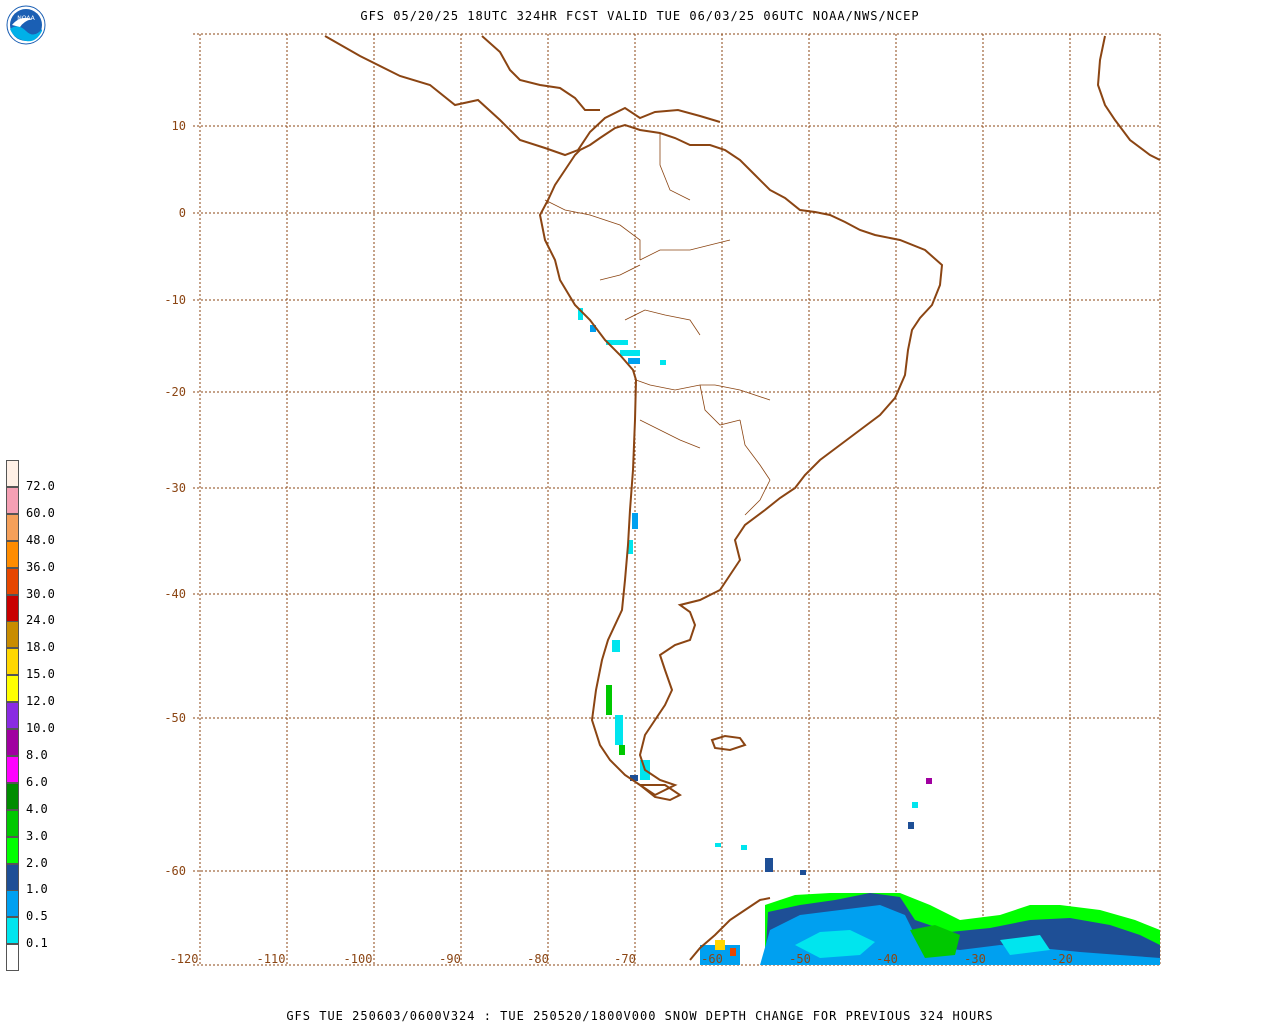 The image size is (1280, 1024). I want to click on lat-label: -20, so click(175, 392).